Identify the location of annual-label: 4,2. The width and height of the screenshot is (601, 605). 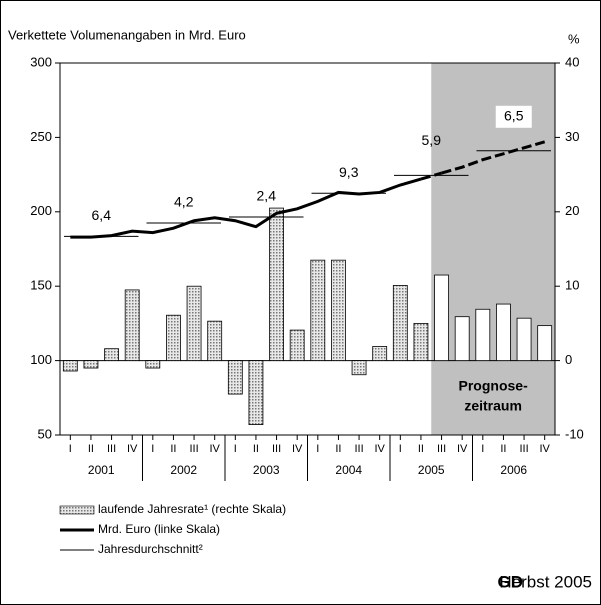
(184, 202).